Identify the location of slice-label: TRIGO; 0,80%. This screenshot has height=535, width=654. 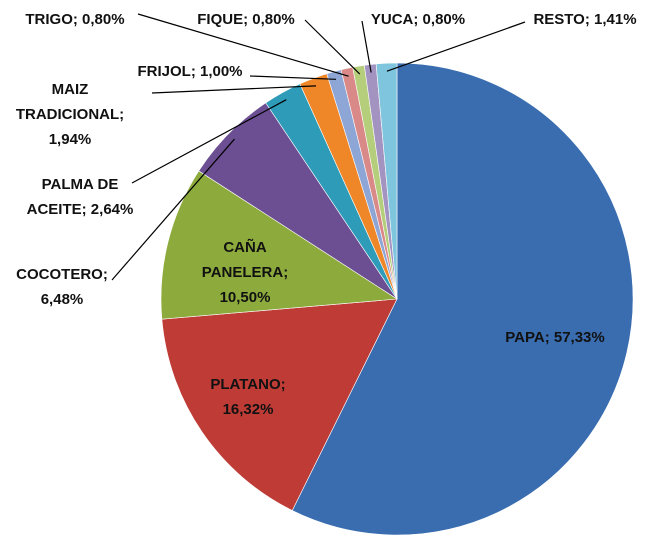
(74, 19).